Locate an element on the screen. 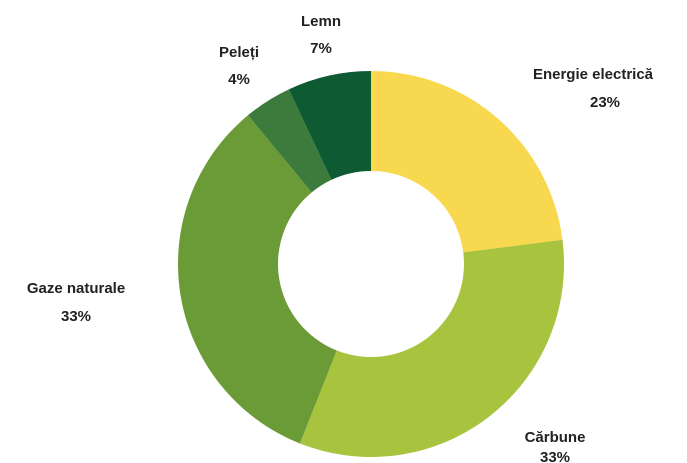 The image size is (687, 463). slice-label: Lemn is located at coordinates (321, 21).